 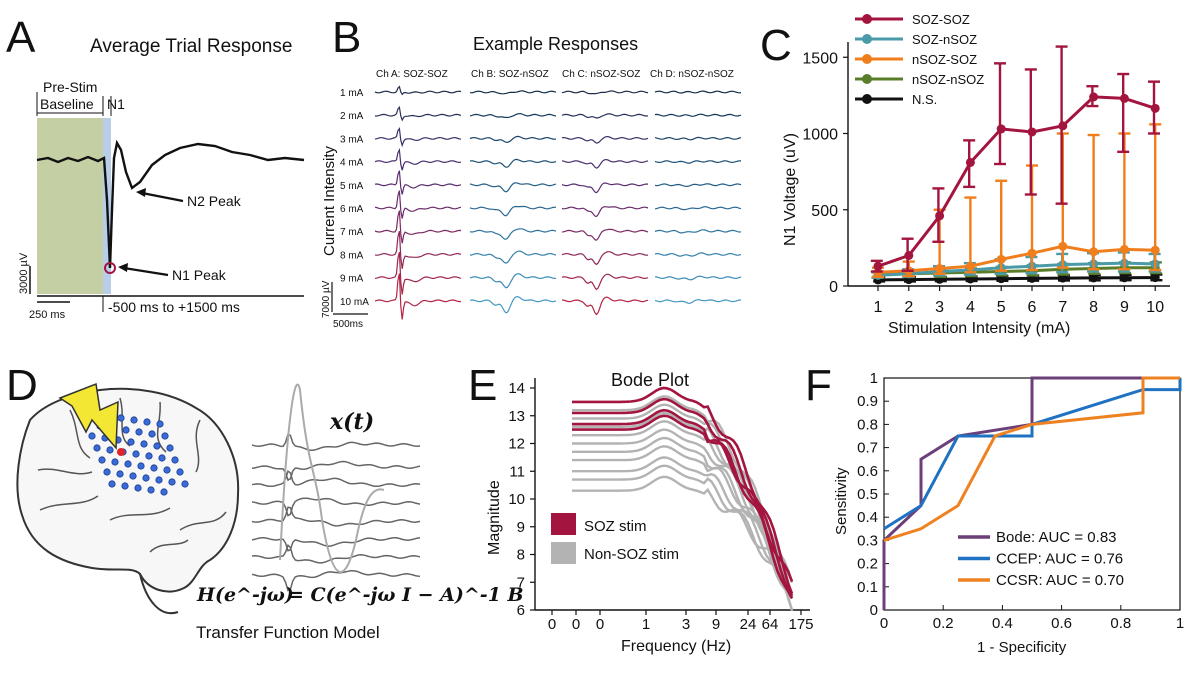 I want to click on n1-label: N1, so click(x=116, y=104).